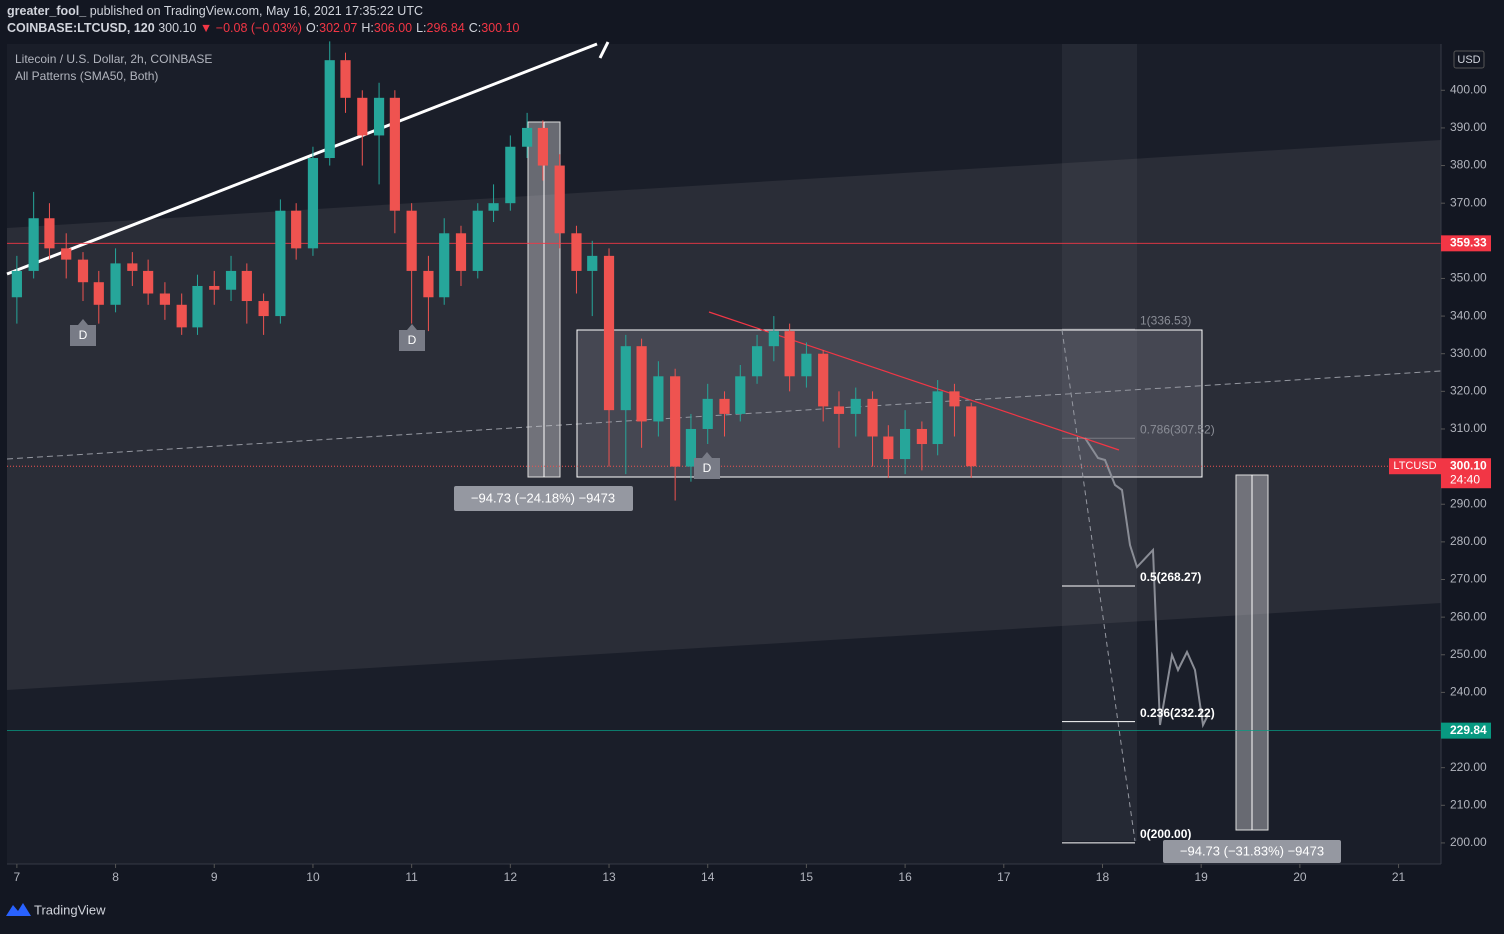  I want to click on y-tick-label: 380.00, so click(1468, 165).